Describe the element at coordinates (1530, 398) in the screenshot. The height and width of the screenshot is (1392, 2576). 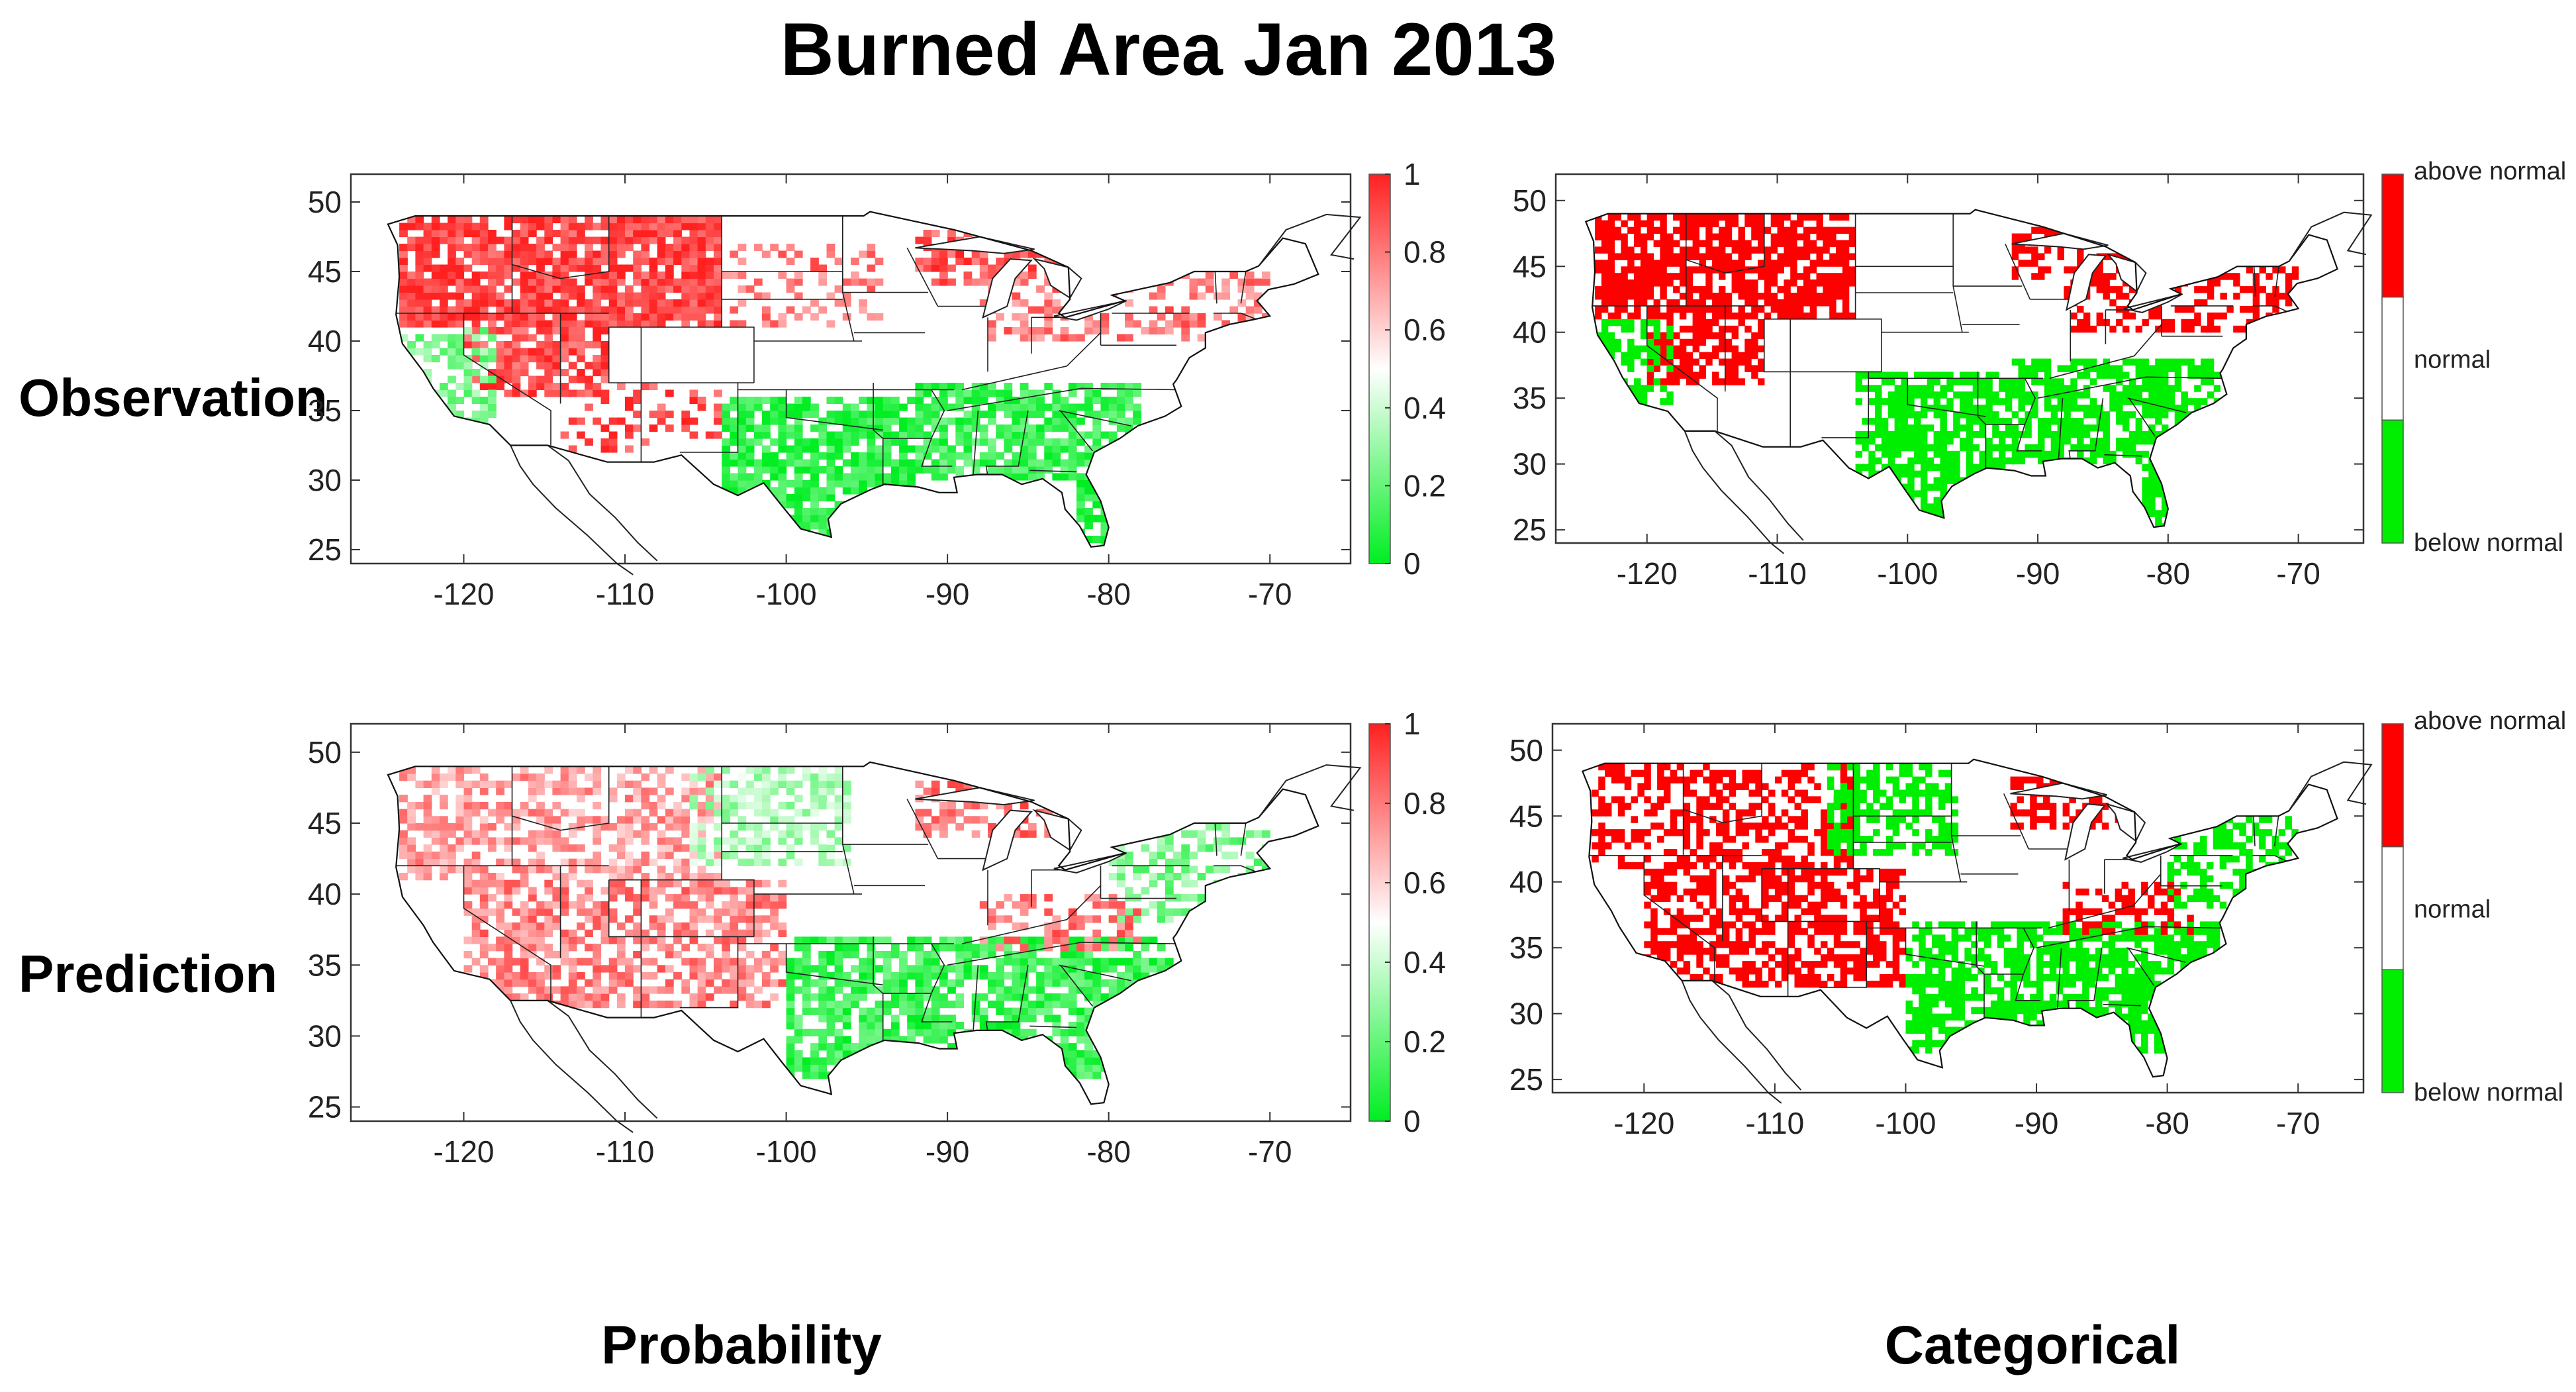
I see `y-tick-label: 35` at that location.